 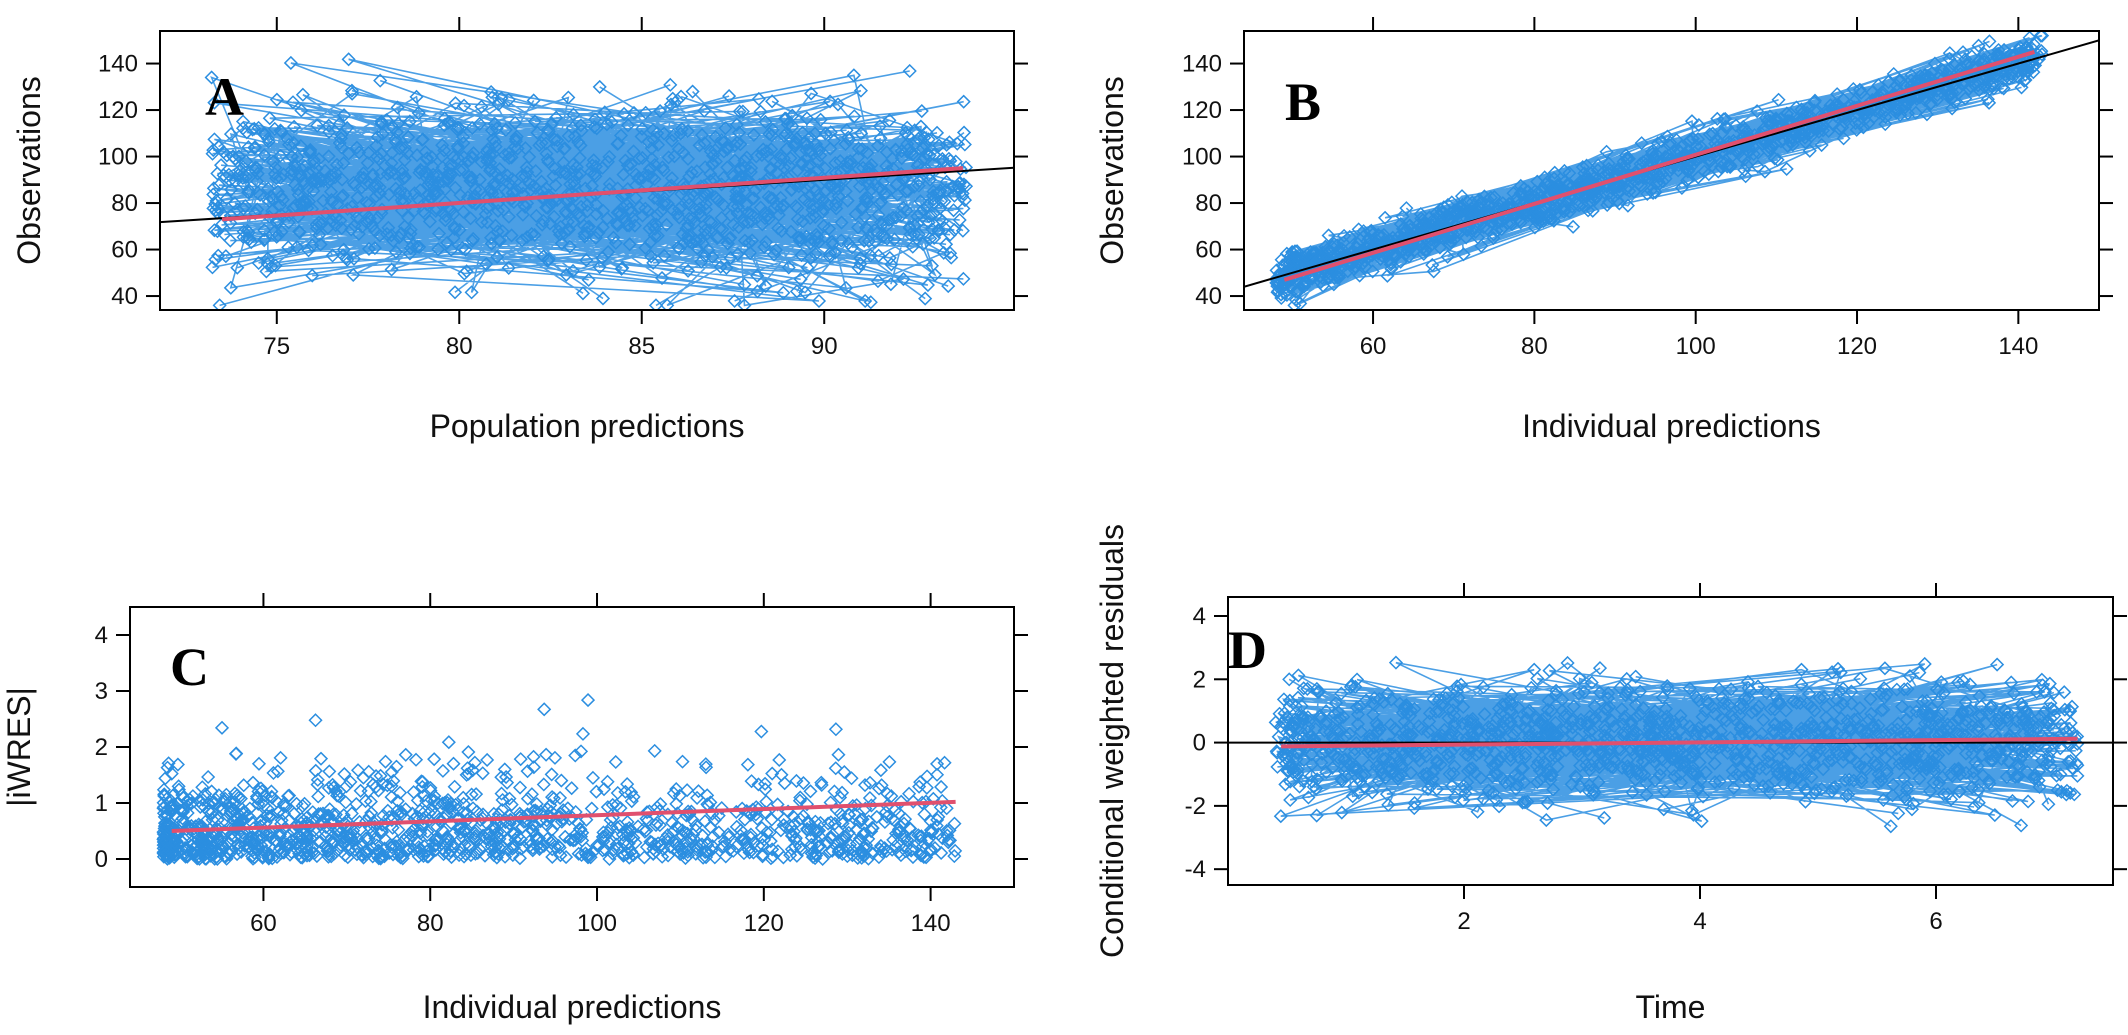 What do you see at coordinates (101, 635) in the screenshot?
I see `y-tick-label: 4` at bounding box center [101, 635].